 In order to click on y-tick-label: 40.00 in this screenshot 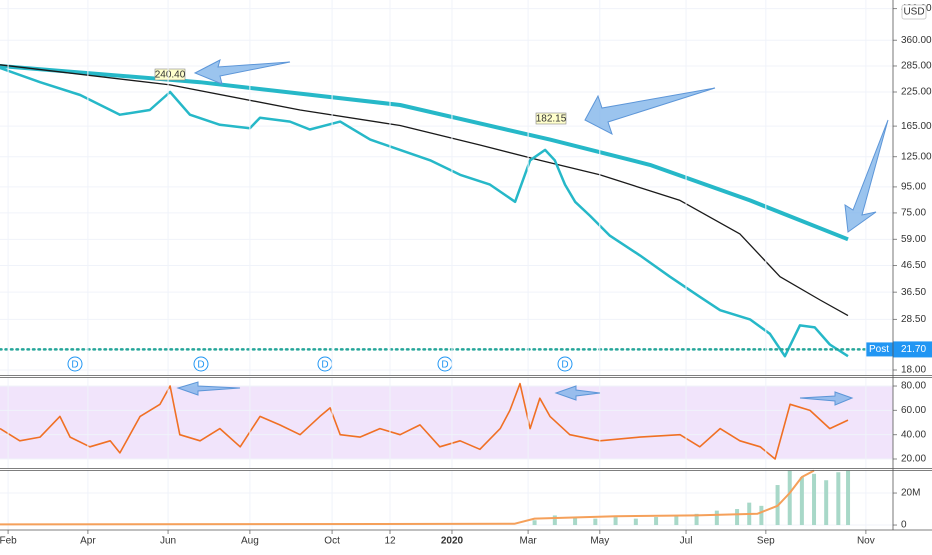, I will do `click(913, 434)`.